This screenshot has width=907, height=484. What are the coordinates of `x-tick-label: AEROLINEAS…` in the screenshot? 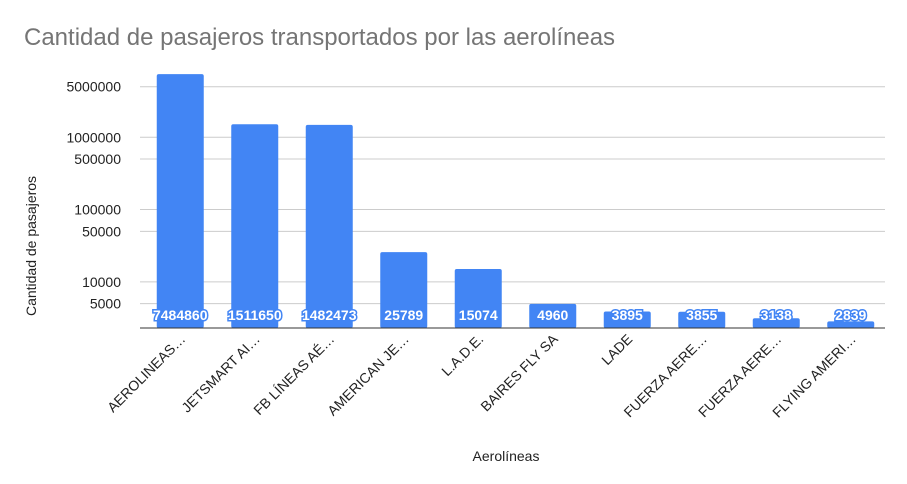 It's located at (146, 373).